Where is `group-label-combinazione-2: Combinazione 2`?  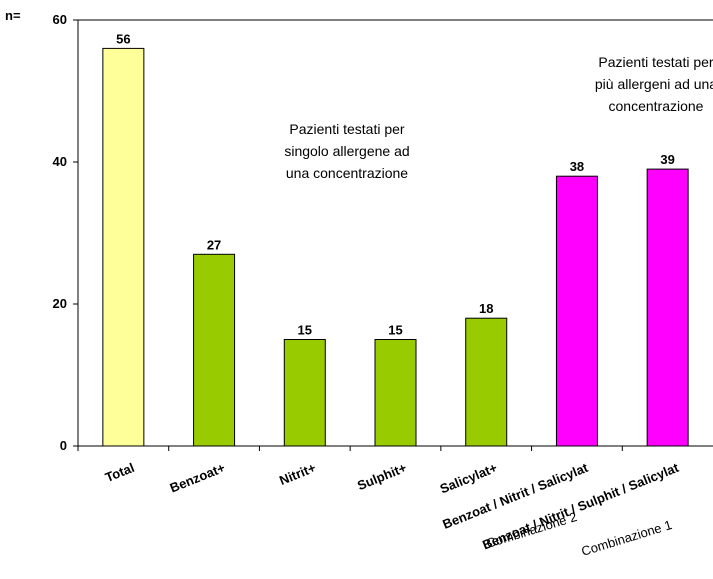
group-label-combinazione-2: Combinazione 2 is located at coordinates (531, 530).